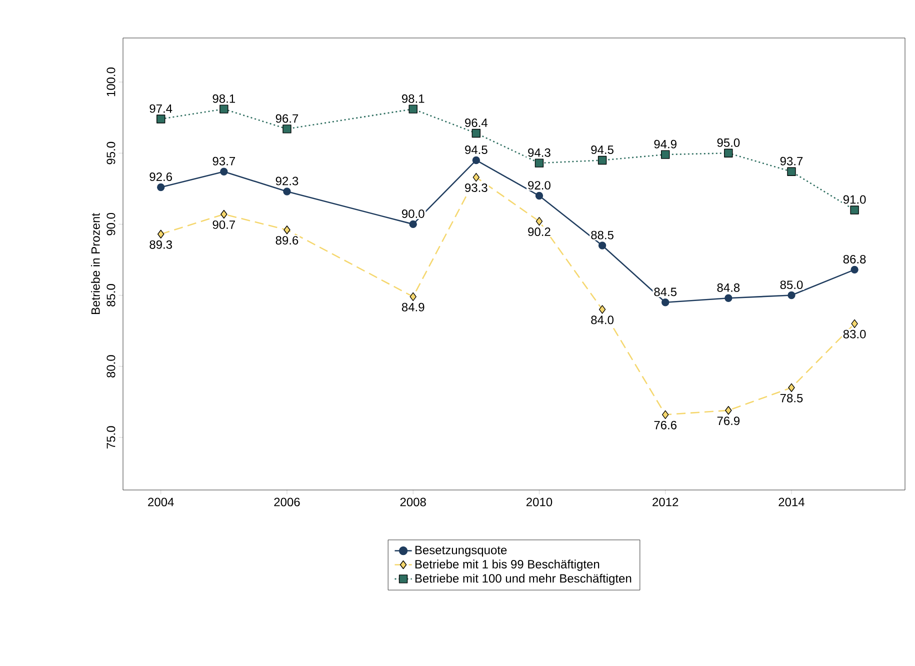 This screenshot has height=666, width=915. I want to click on data-label: 85.0, so click(791, 285).